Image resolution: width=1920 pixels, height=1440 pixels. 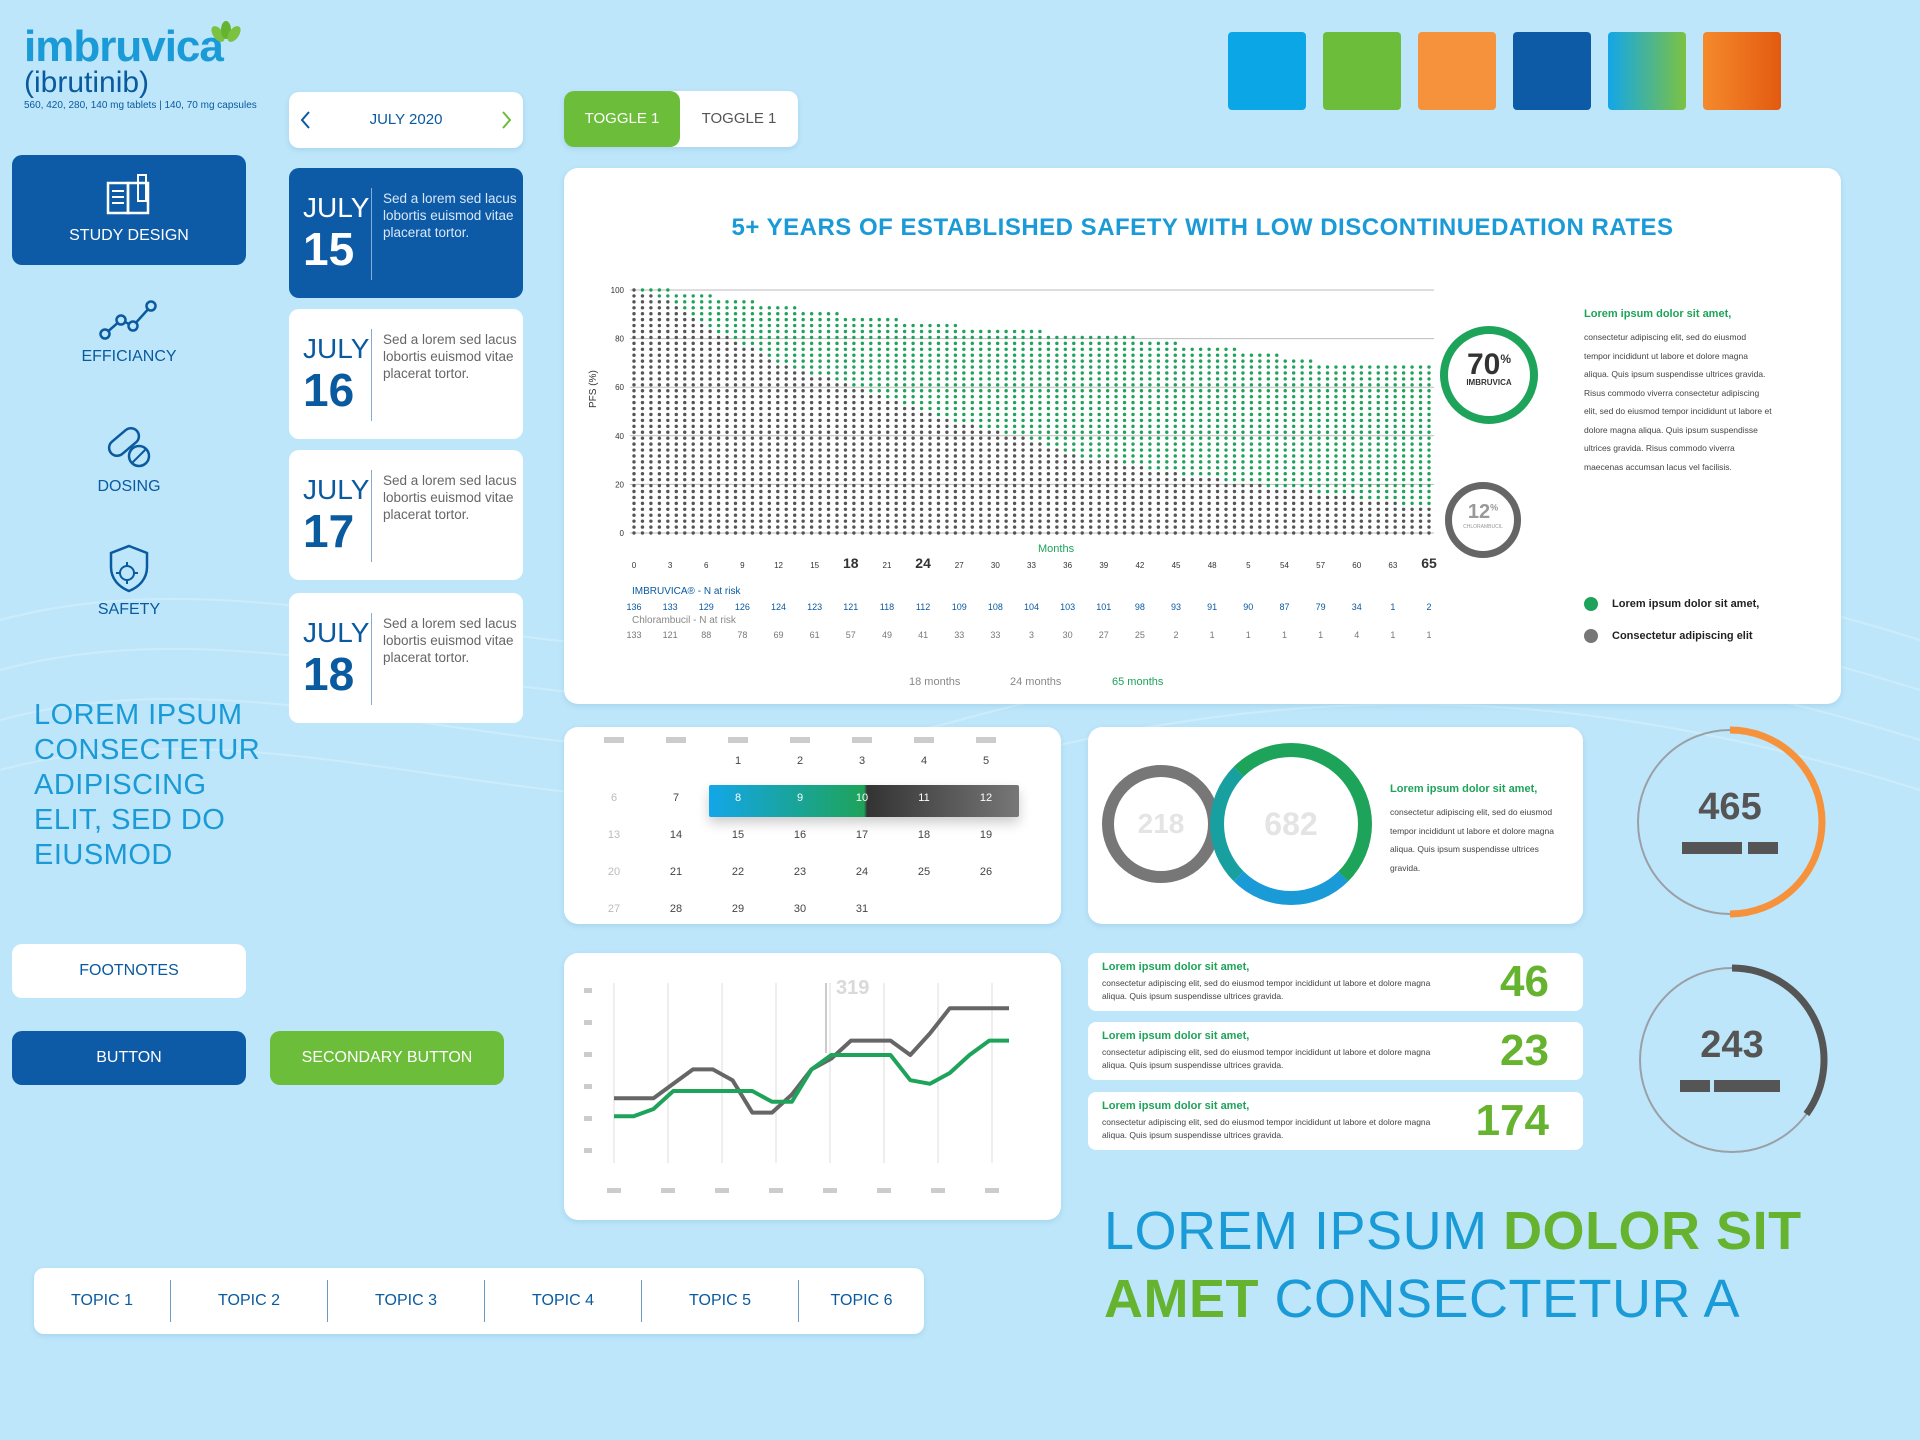 What do you see at coordinates (986, 761) in the screenshot?
I see `calendar-day: 5` at bounding box center [986, 761].